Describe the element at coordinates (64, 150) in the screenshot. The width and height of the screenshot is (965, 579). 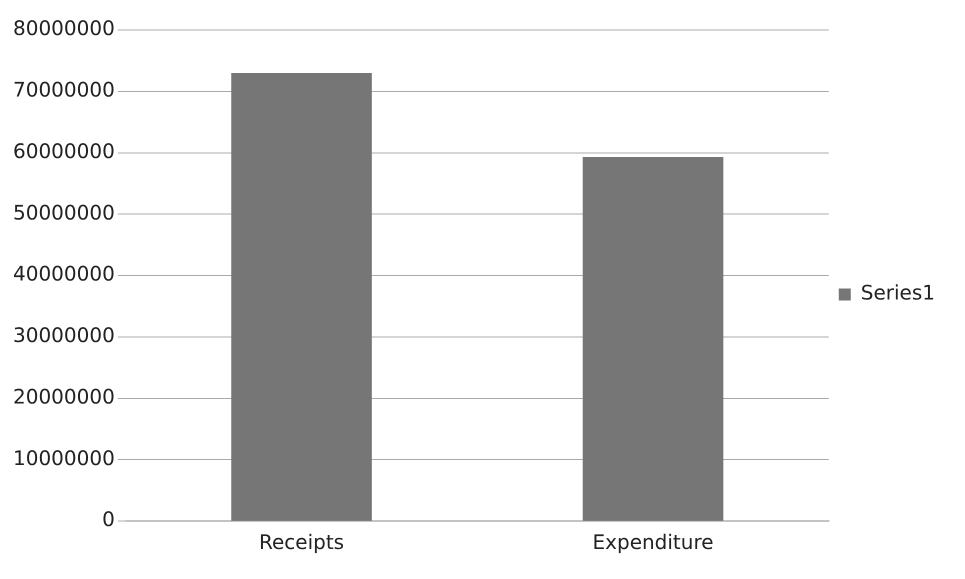
I see `y-tick-label: 60000000` at that location.